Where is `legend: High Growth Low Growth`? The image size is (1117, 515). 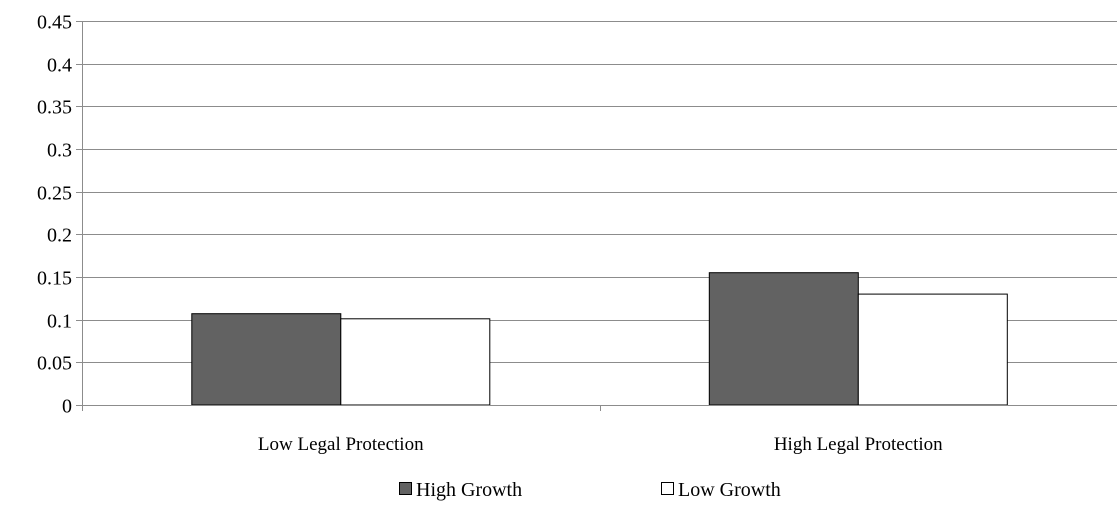
legend: High Growth Low Growth is located at coordinates (590, 490).